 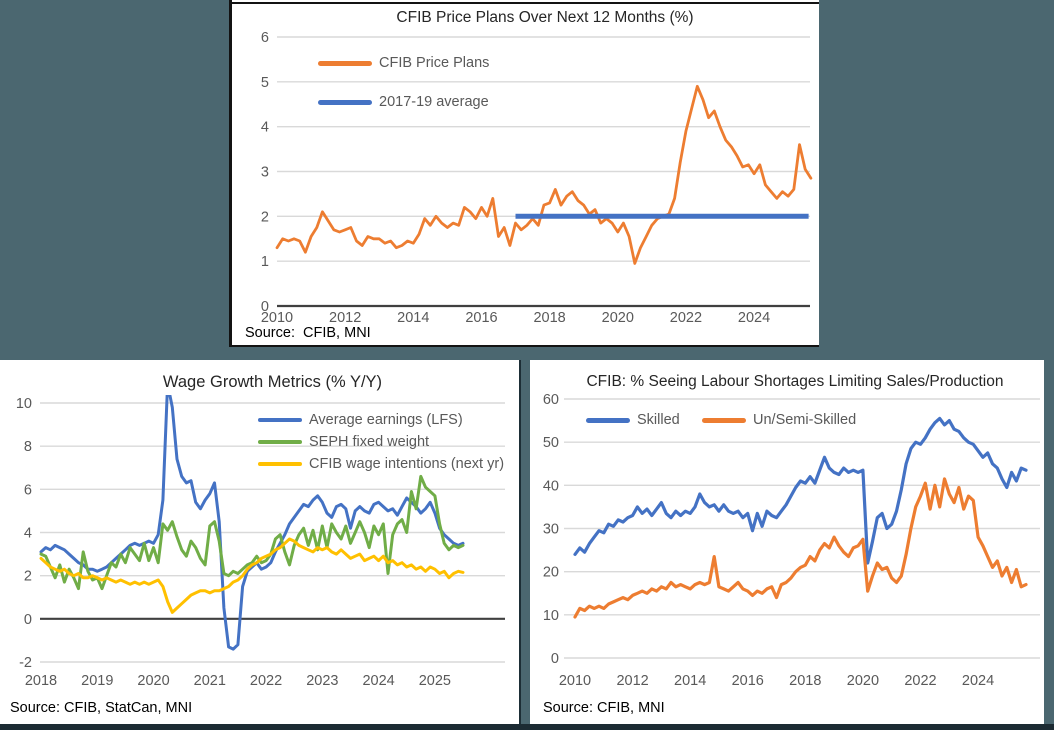 What do you see at coordinates (434, 102) in the screenshot?
I see `legend-label: 2017-19 average` at bounding box center [434, 102].